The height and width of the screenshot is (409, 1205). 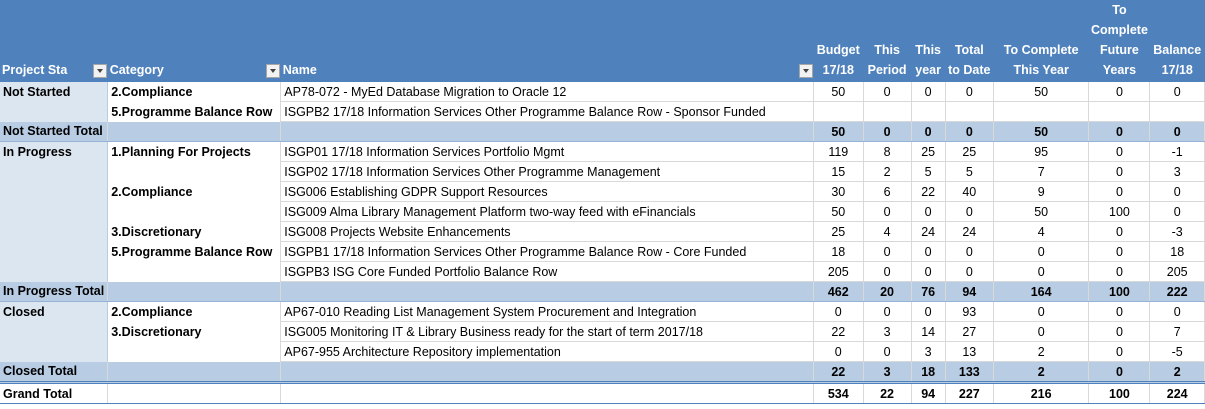 What do you see at coordinates (928, 291) in the screenshot?
I see `value-cell: 76` at bounding box center [928, 291].